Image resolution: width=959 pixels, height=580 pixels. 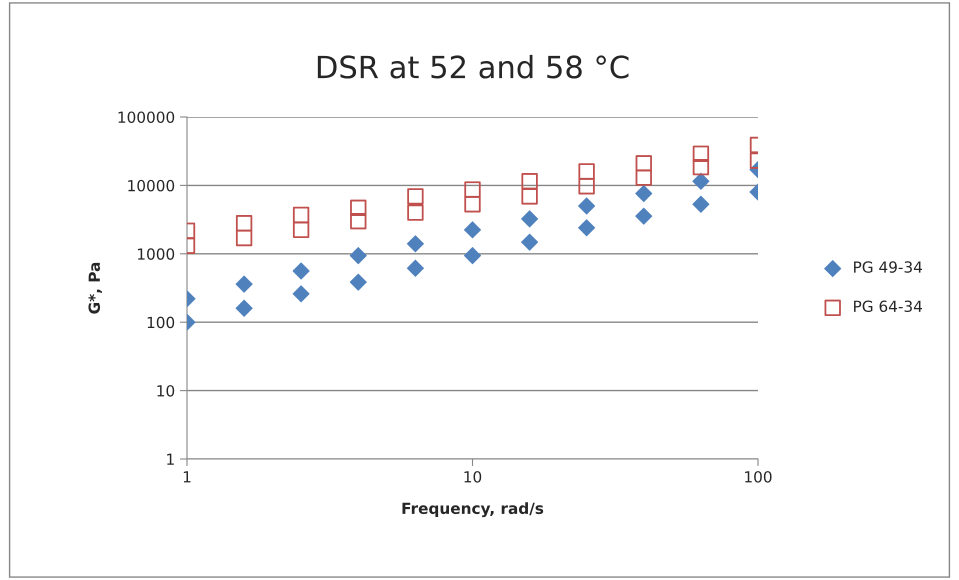 What do you see at coordinates (161, 322) in the screenshot?
I see `y-tick-label: 100` at bounding box center [161, 322].